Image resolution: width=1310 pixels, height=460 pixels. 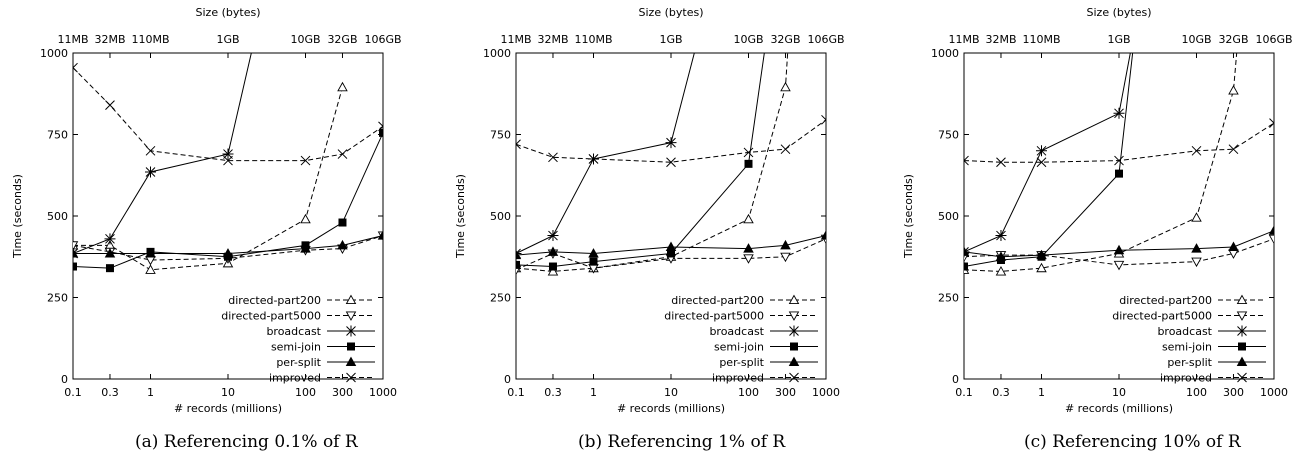 I want to click on series-layer, so click(x=671, y=164).